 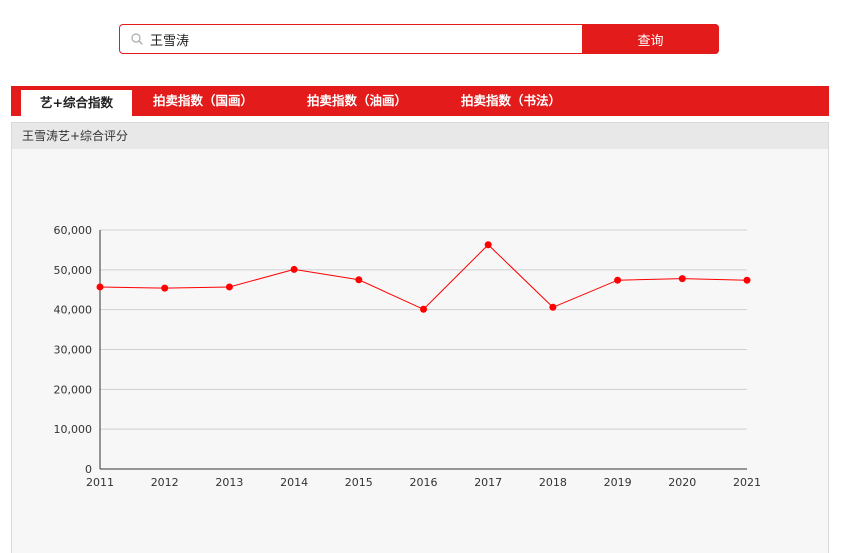 I want to click on x-tick-label: 2015, so click(x=359, y=482).